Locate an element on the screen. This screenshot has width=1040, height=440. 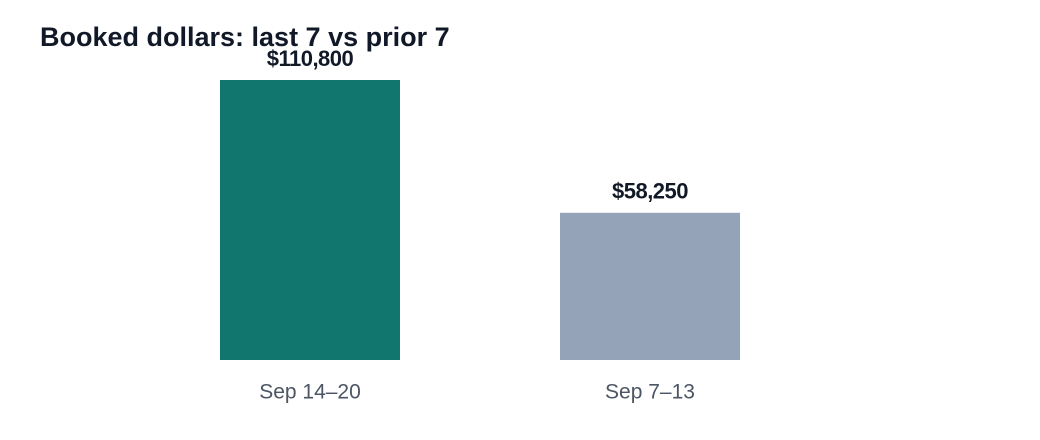
chart-title: Booked dollars: last 7 vs prior 7 is located at coordinates (245, 37).